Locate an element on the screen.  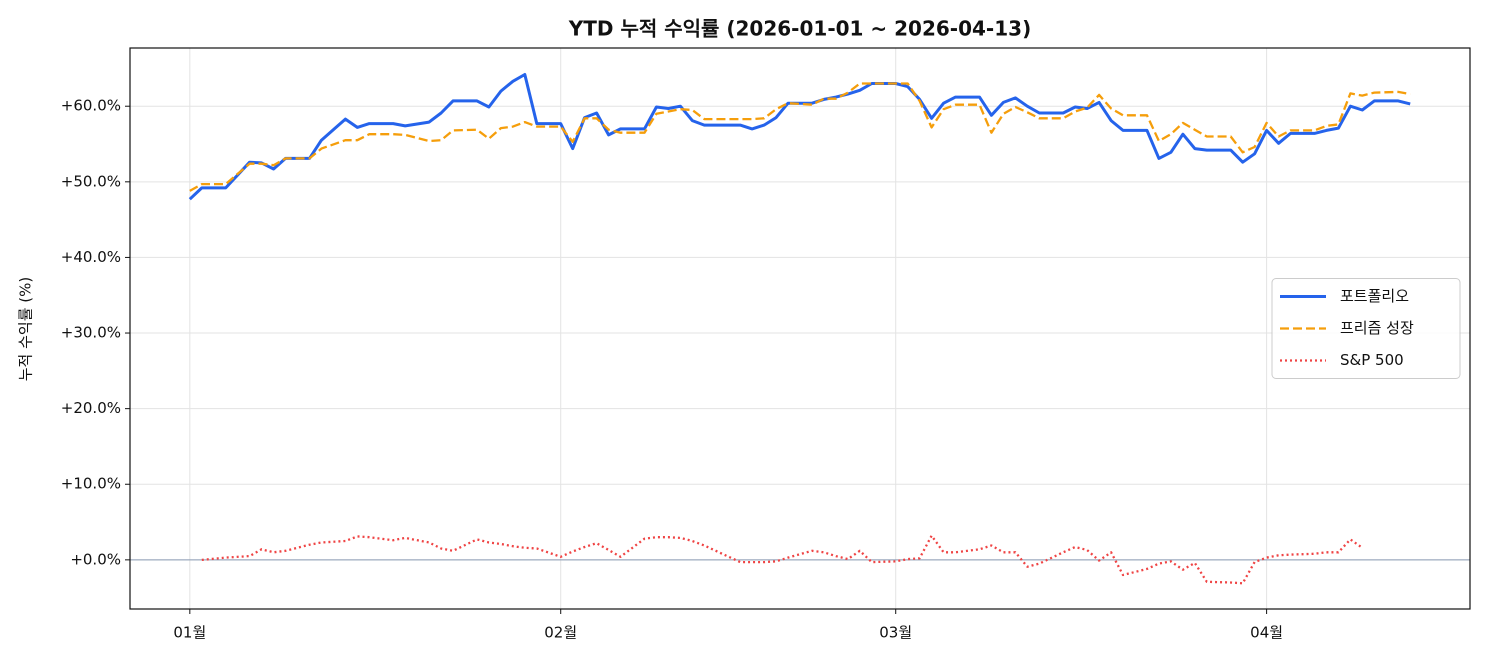
legend-label: S&P 500 is located at coordinates (1372, 360).